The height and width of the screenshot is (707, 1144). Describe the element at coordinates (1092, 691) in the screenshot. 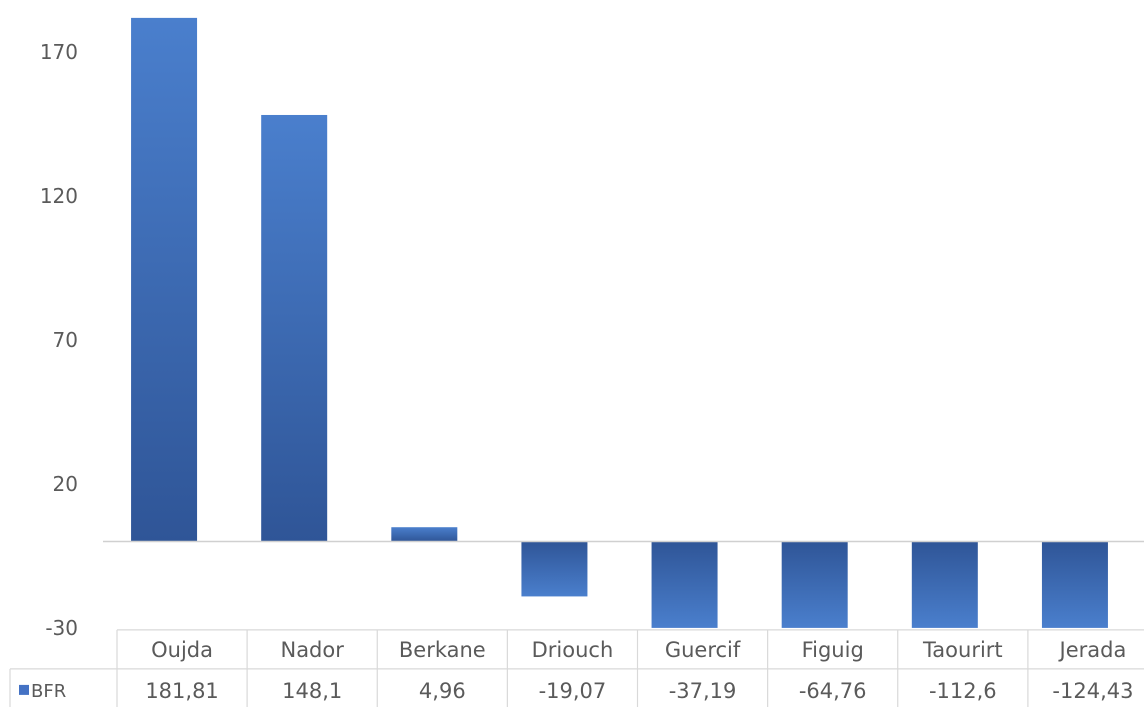

I see `data-table-value: -124,43` at that location.